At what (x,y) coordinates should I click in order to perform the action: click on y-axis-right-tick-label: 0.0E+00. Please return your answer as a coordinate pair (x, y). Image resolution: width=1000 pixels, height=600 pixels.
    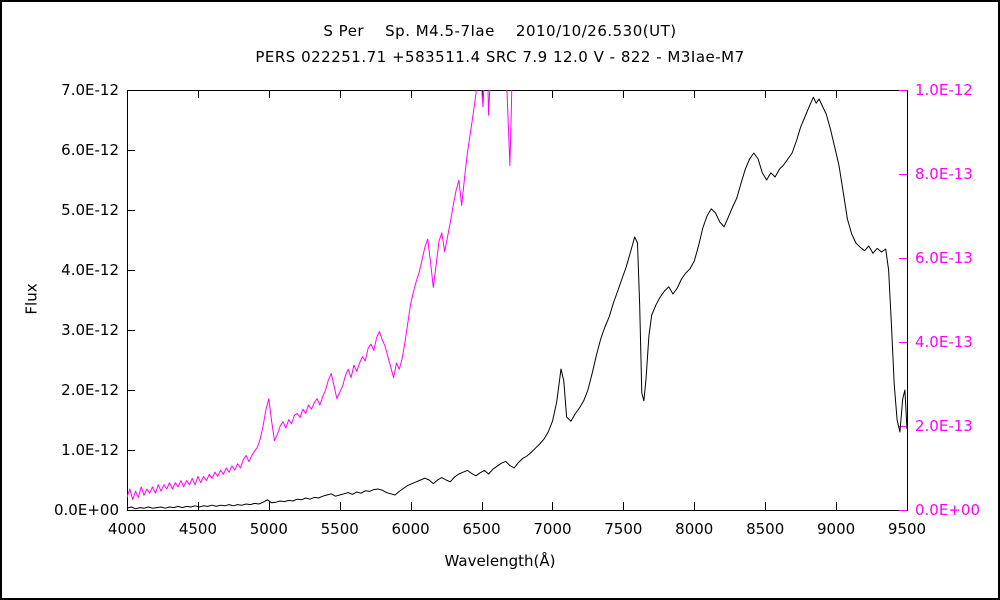
    Looking at the image, I should click on (947, 510).